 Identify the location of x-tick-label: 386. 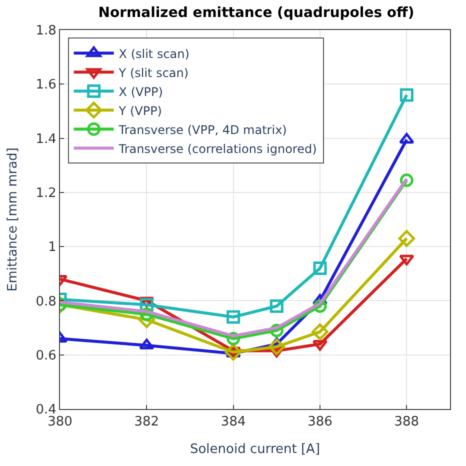
(320, 422).